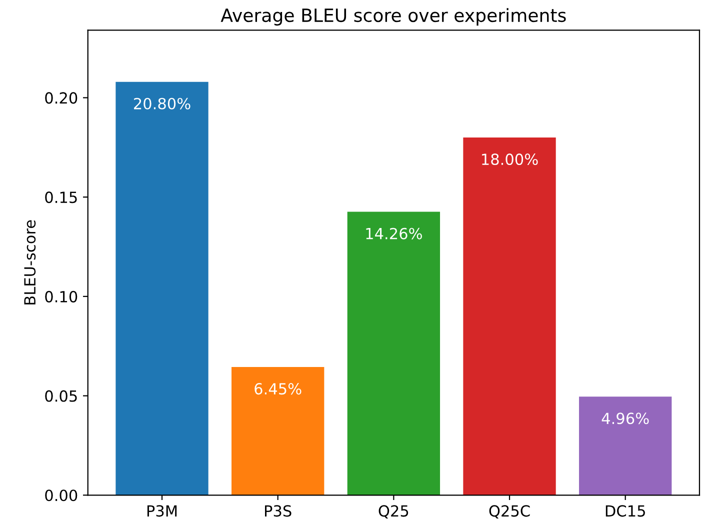 The height and width of the screenshot is (529, 703). Describe the element at coordinates (278, 389) in the screenshot. I see `data-label: 6.45%` at that location.